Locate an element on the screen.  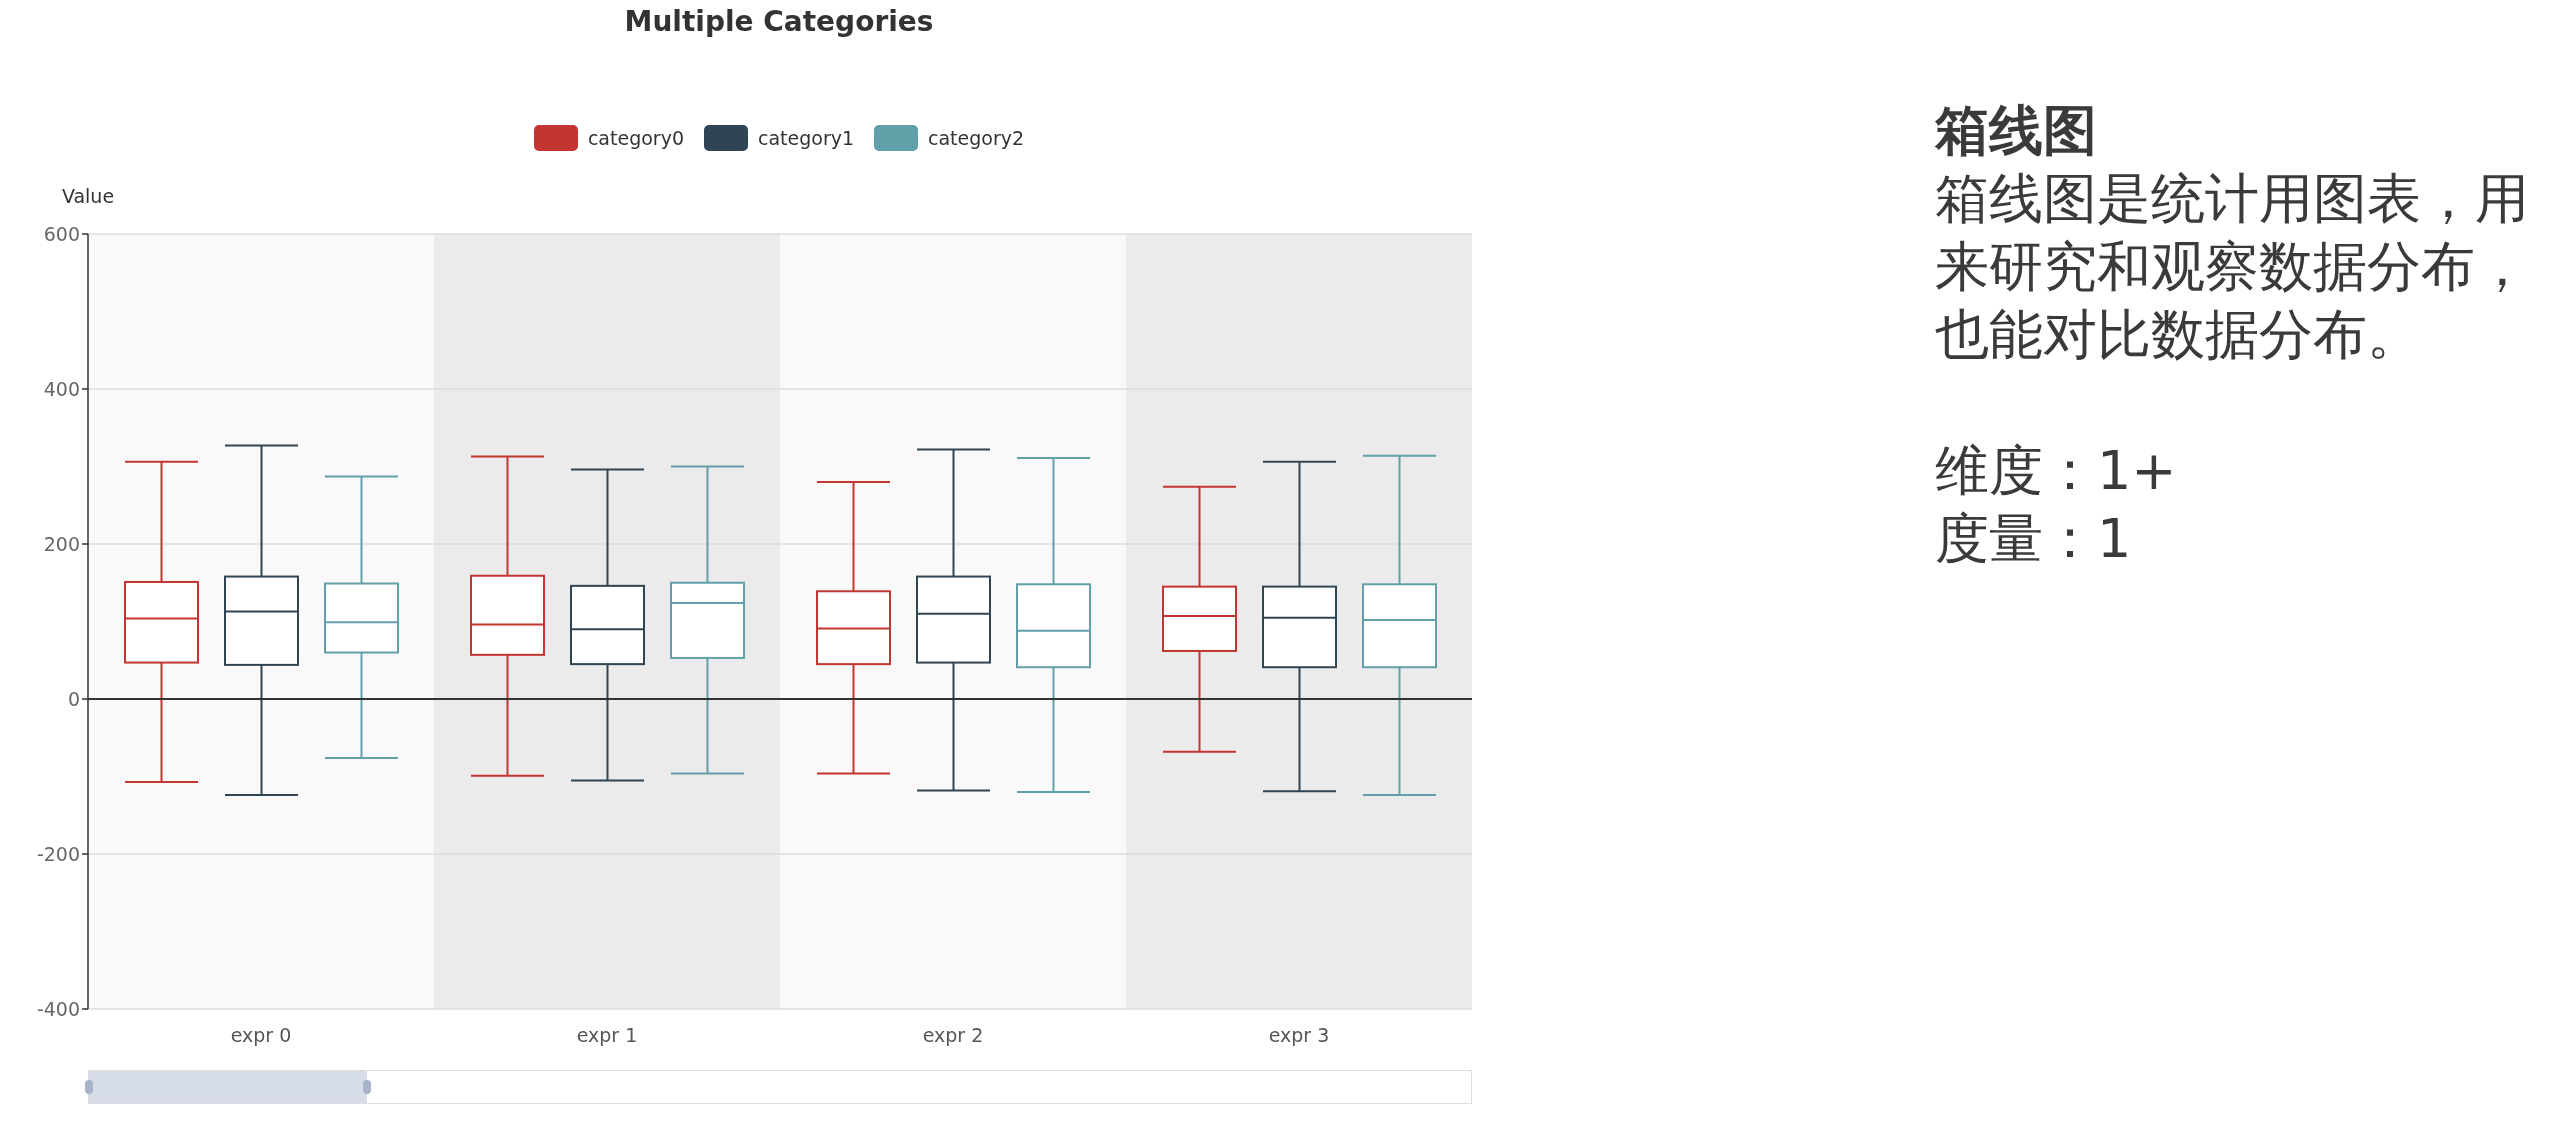
y-tick-label: -200 is located at coordinates (58, 853).